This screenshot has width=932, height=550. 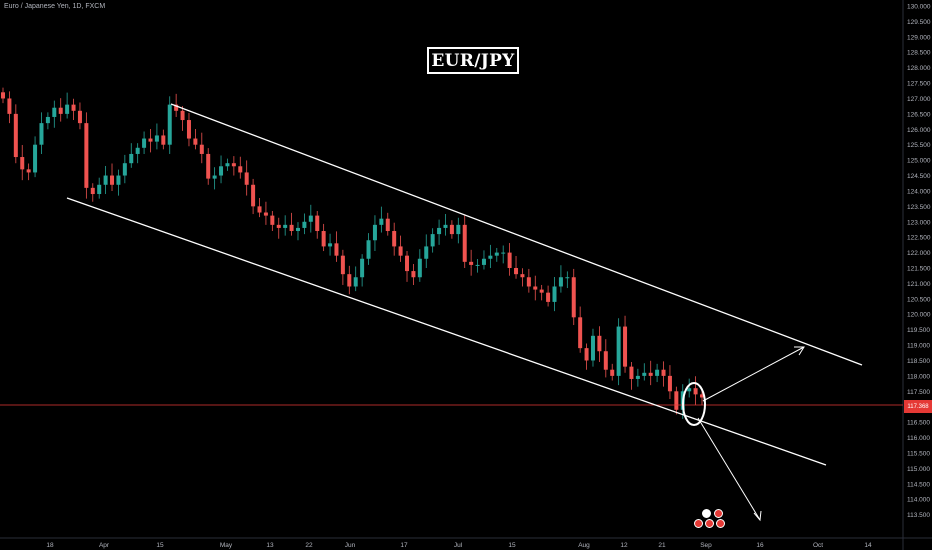 What do you see at coordinates (729, 469) in the screenshot?
I see `bearish-arrow-line` at bounding box center [729, 469].